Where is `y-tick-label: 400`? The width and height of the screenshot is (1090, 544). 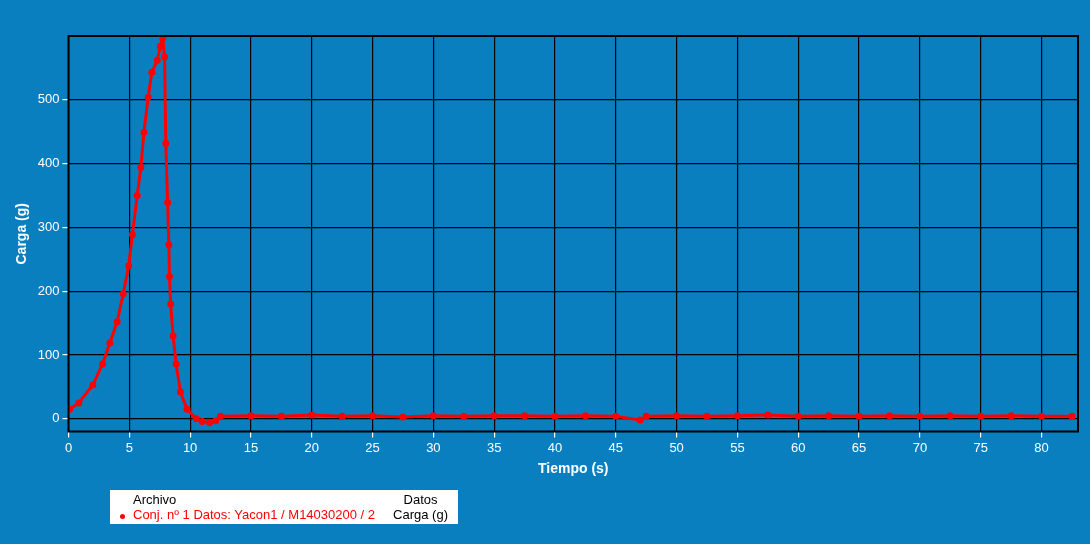
y-tick-label: 400 is located at coordinates (48, 163).